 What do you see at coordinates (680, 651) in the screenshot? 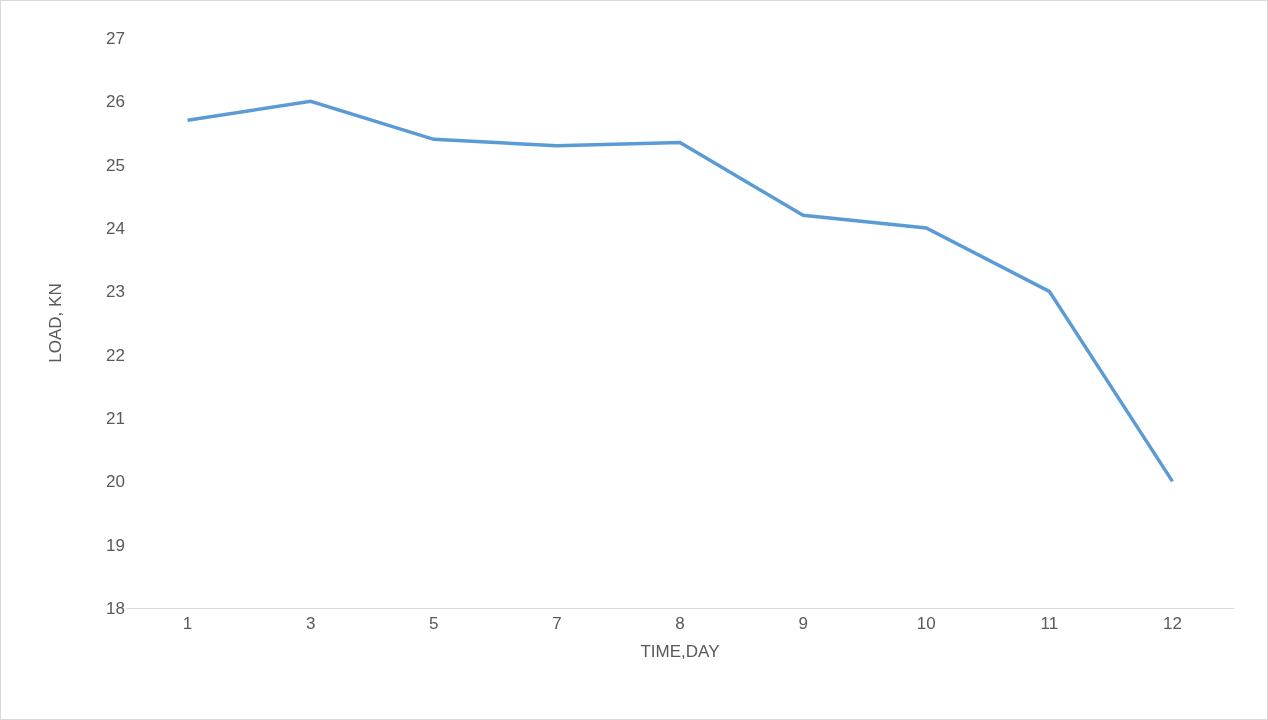
I see `x-axis-title: TIME,DAY` at bounding box center [680, 651].